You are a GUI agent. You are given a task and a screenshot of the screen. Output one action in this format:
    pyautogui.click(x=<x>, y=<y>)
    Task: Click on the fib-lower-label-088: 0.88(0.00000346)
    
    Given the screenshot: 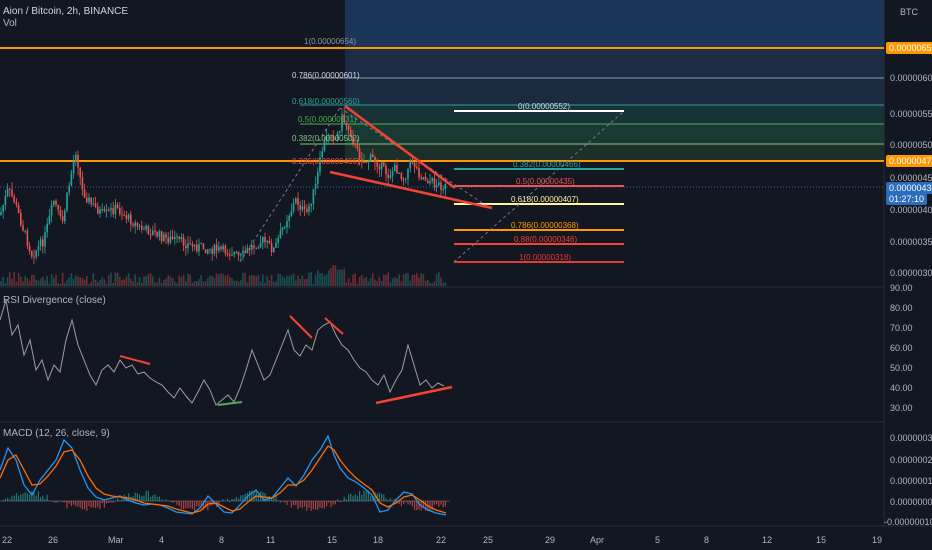 What is the action you would take?
    pyautogui.click(x=546, y=239)
    